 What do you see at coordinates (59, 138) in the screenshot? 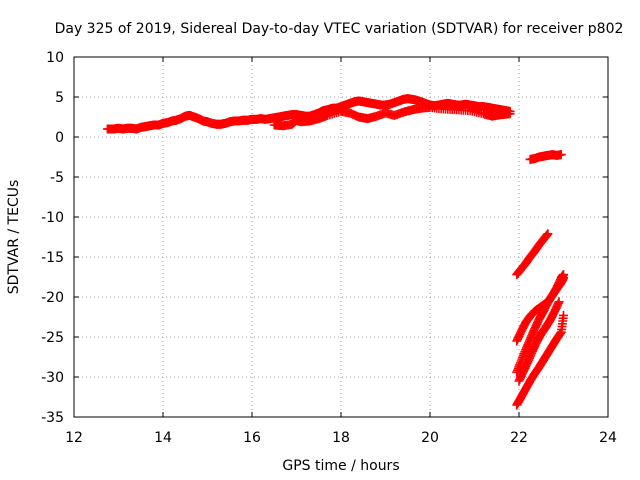
I see `y-tick-label: 0` at bounding box center [59, 138].